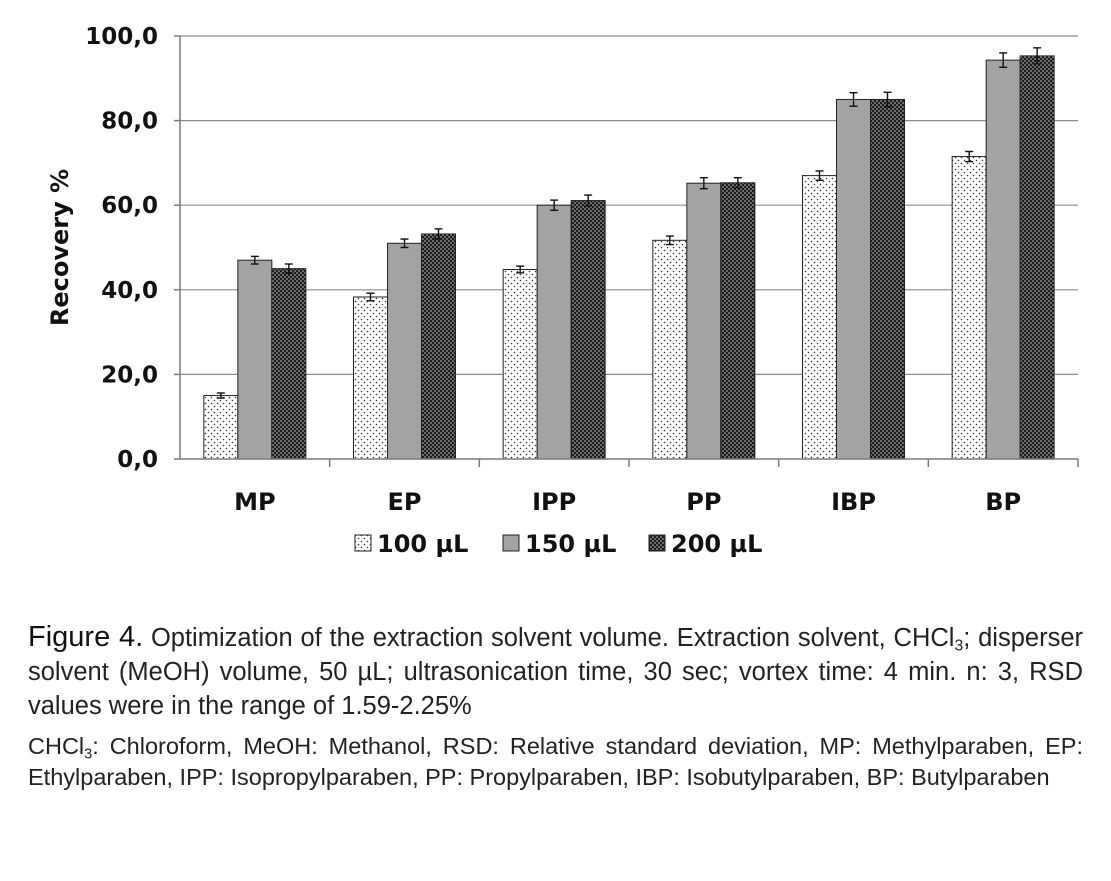 This screenshot has height=881, width=1111. What do you see at coordinates (86, 637) in the screenshot?
I see `figure-label: Figure 4.` at bounding box center [86, 637].